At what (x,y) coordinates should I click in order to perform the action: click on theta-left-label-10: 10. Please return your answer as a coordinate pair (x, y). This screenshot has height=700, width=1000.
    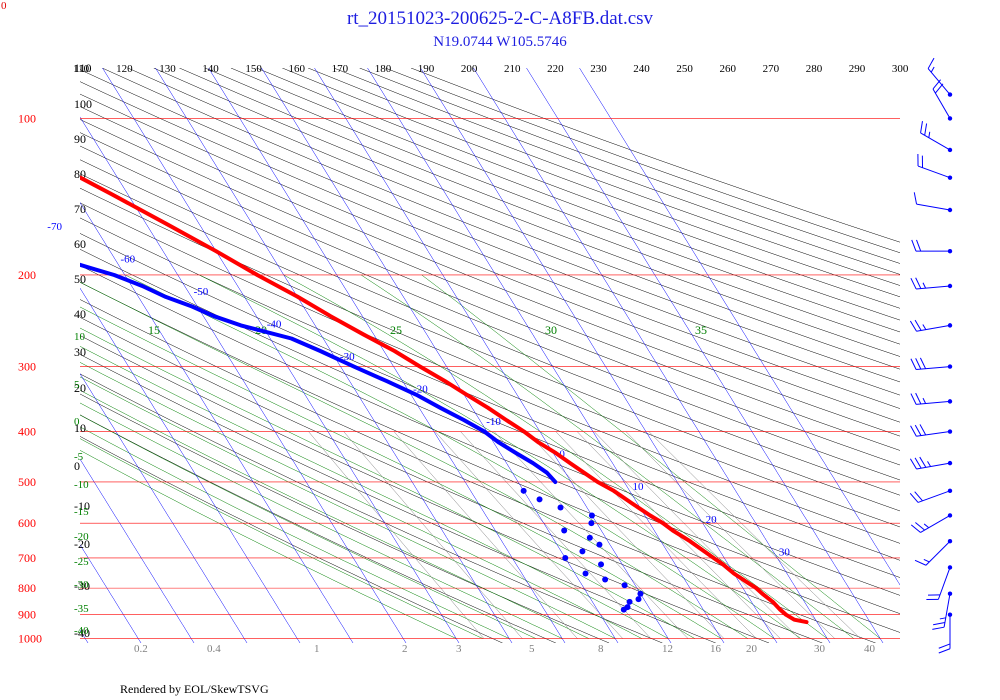
    Looking at the image, I should click on (80, 428).